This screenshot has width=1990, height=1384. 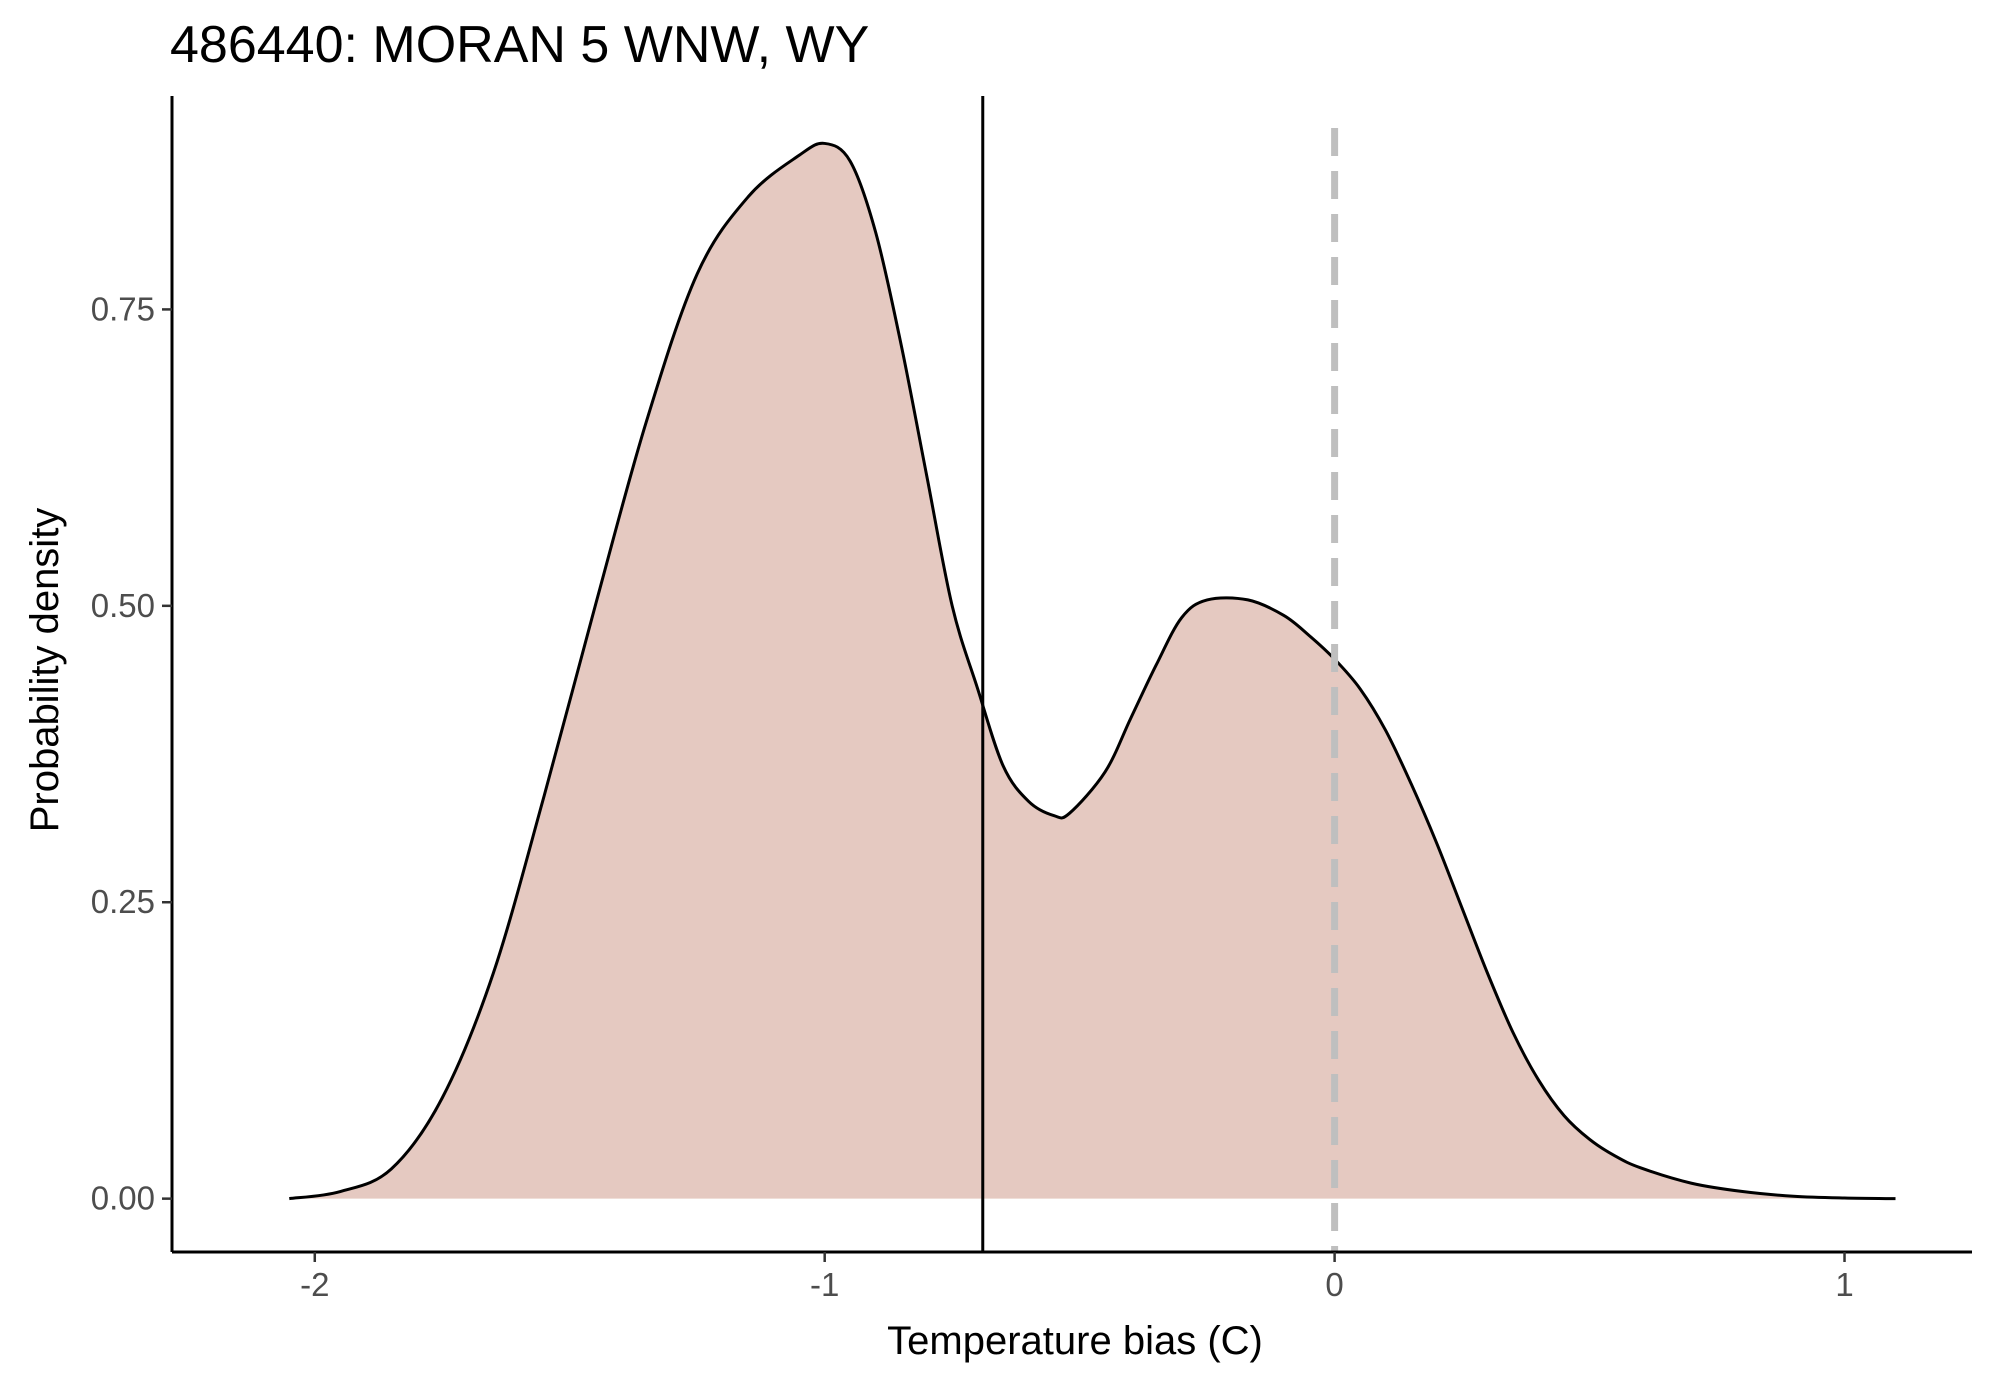 I want to click on chart-title: 486440: MORAN 5 WNW, WY, so click(x=519, y=45).